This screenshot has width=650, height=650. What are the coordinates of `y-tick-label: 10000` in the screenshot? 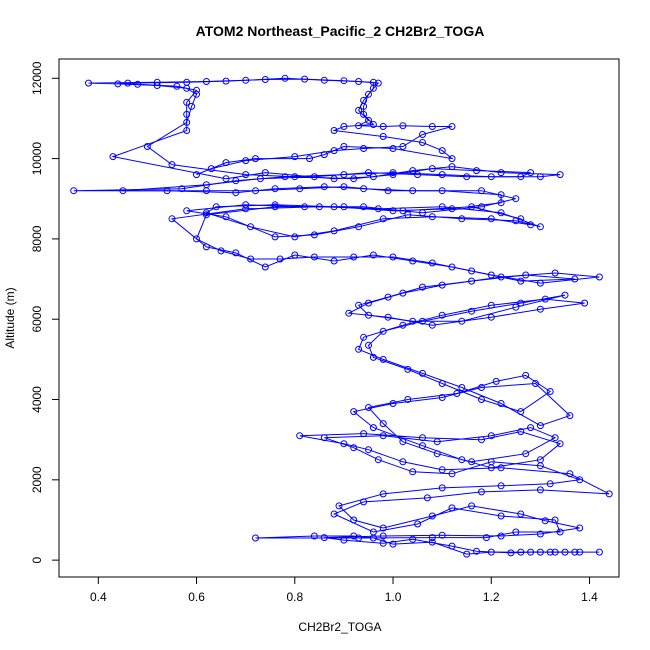 It's located at (37, 159).